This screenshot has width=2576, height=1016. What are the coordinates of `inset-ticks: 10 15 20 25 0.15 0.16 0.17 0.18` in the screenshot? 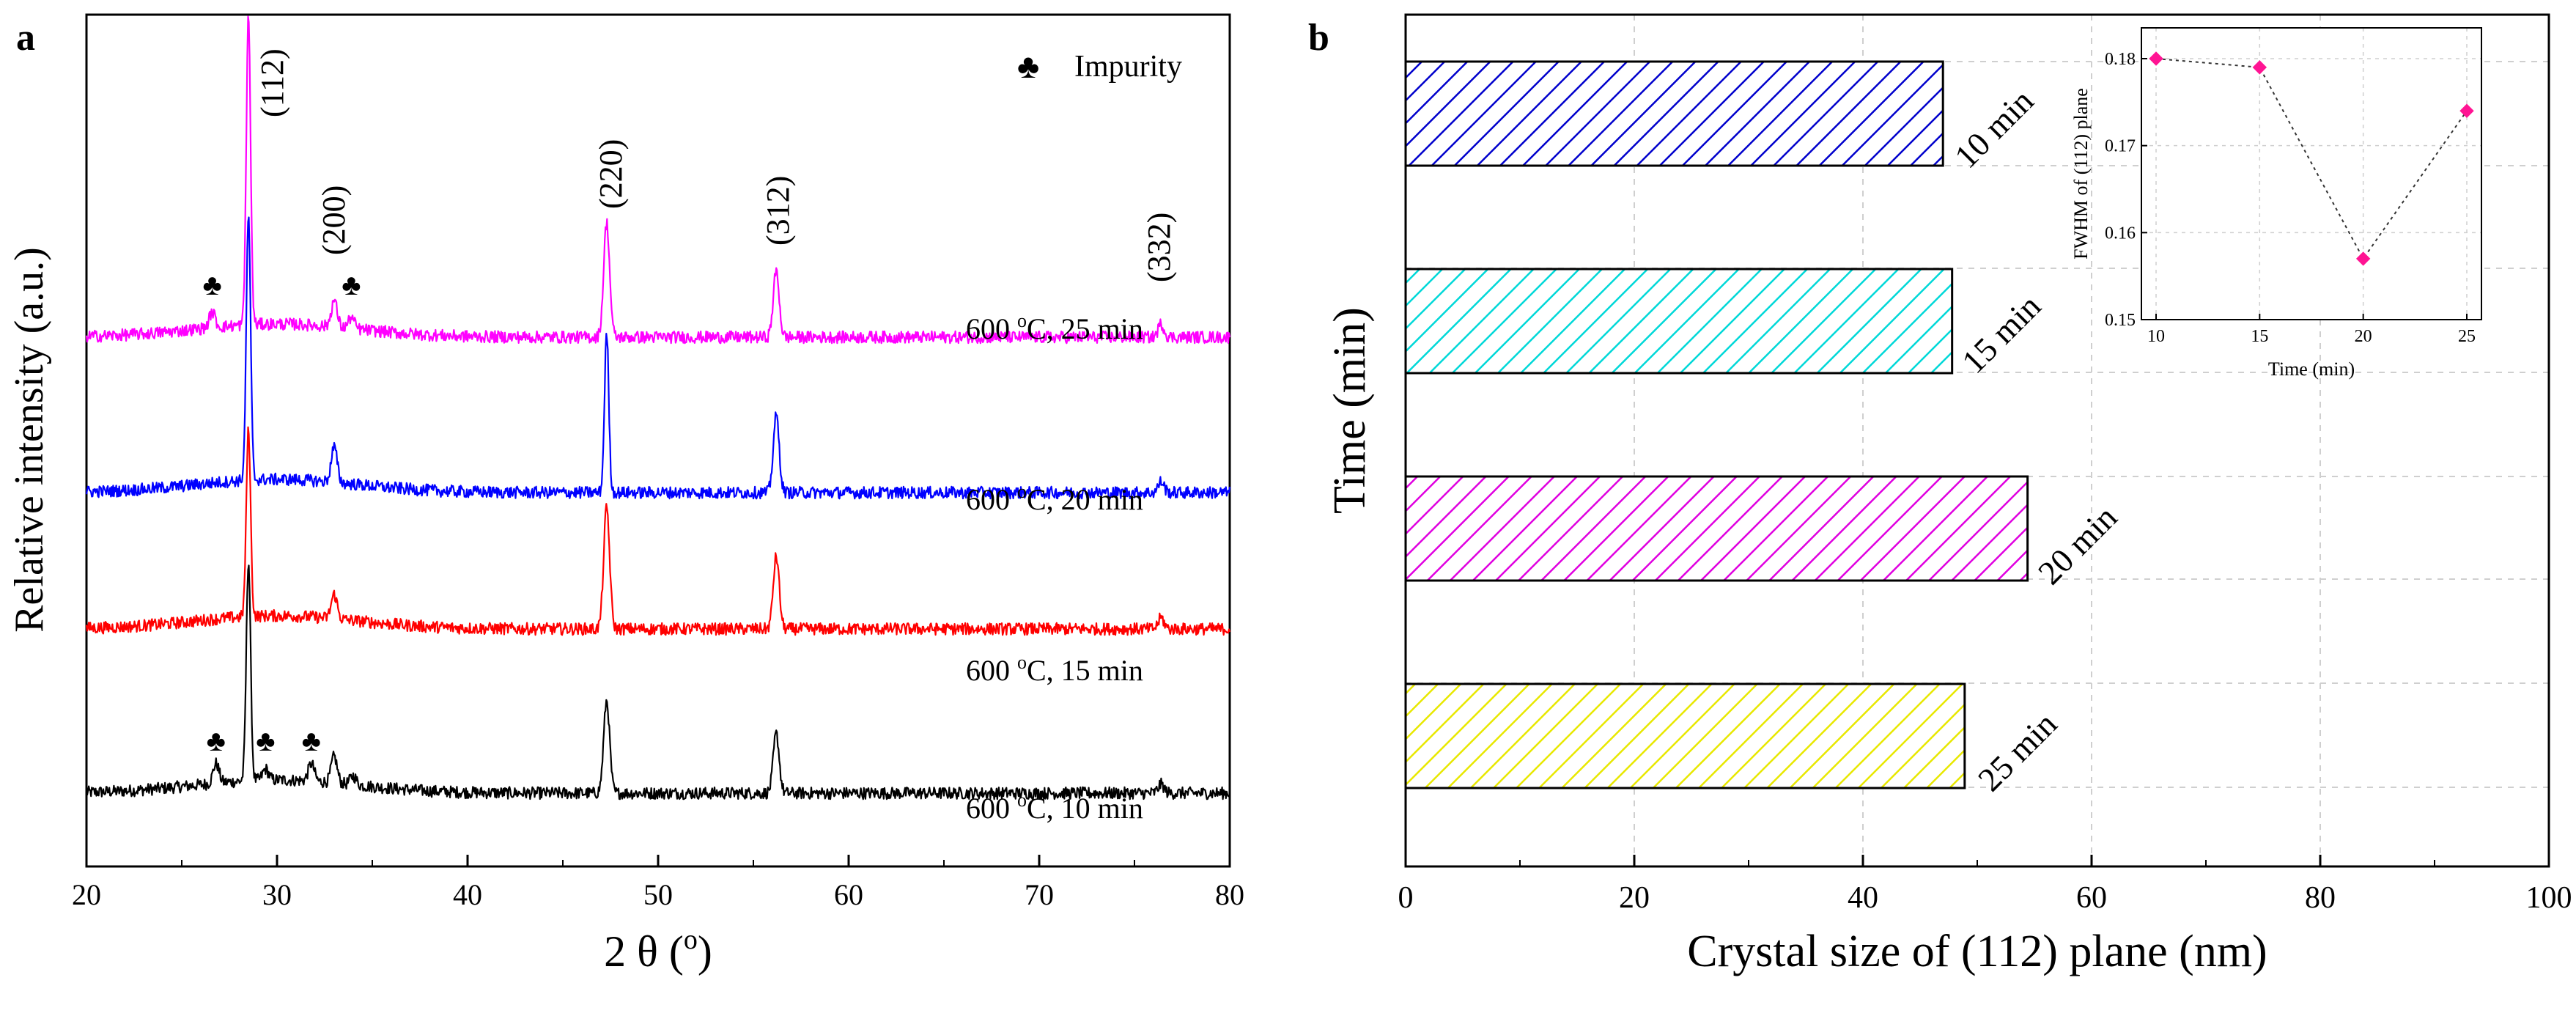 It's located at (2290, 198).